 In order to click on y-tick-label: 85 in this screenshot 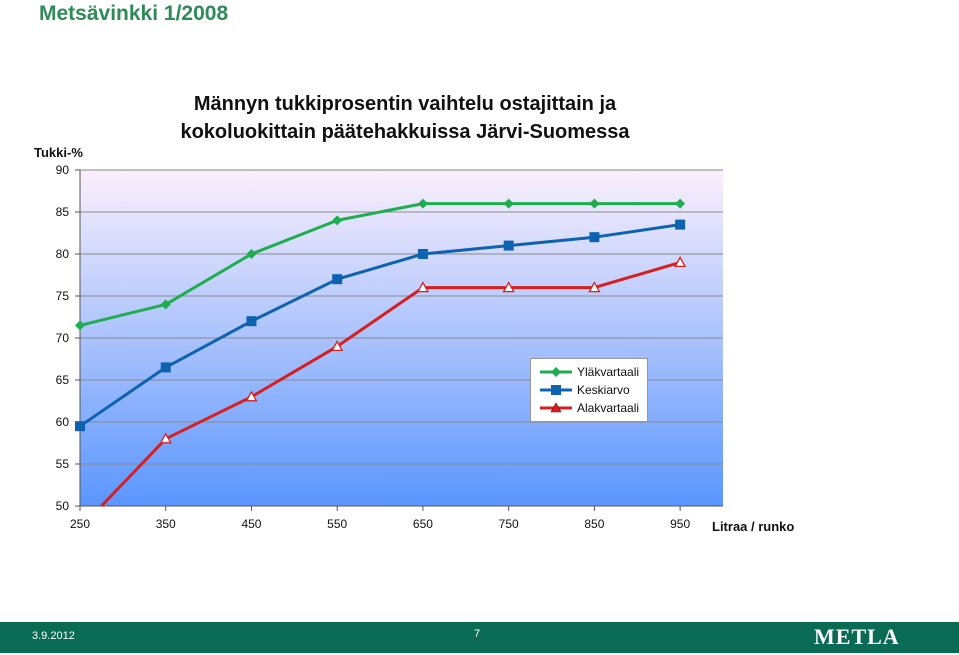, I will do `click(63, 212)`.